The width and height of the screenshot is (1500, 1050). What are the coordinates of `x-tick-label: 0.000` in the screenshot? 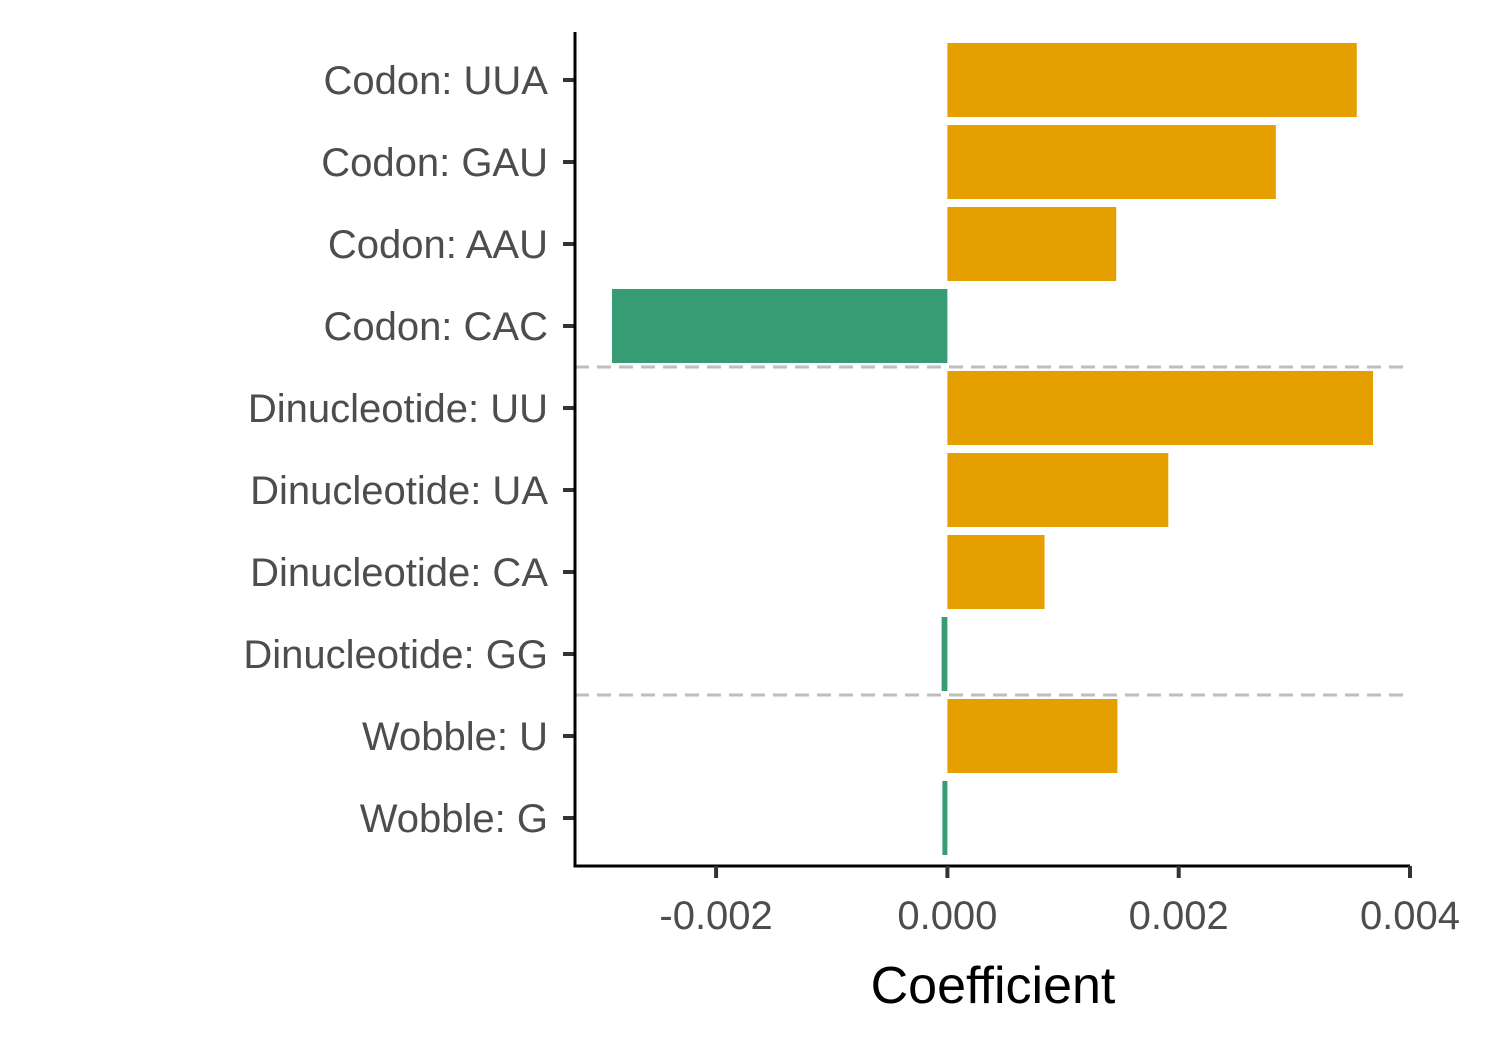 It's located at (947, 916).